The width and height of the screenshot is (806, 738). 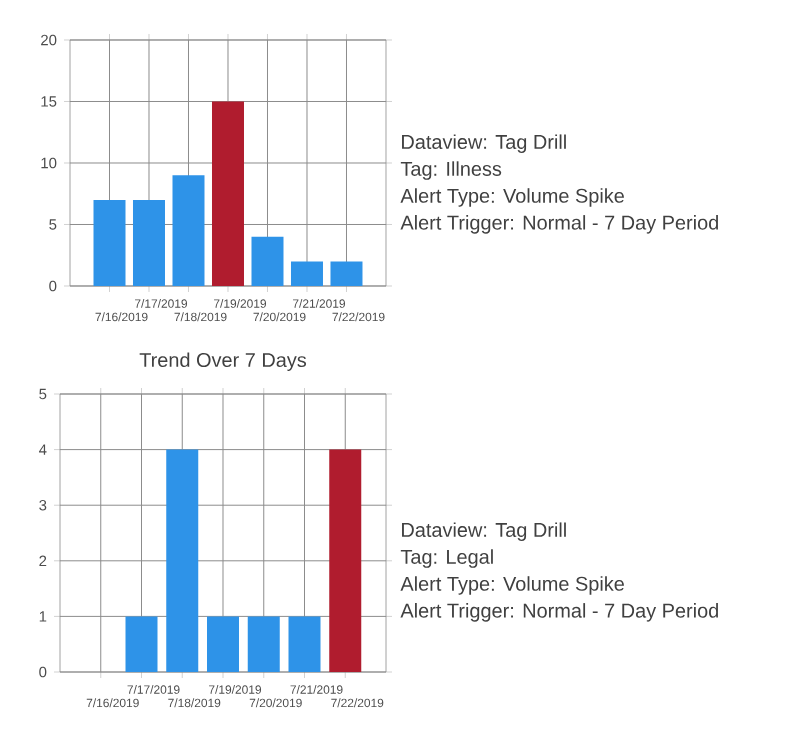 I want to click on text: Tag: Illness, so click(x=451, y=170).